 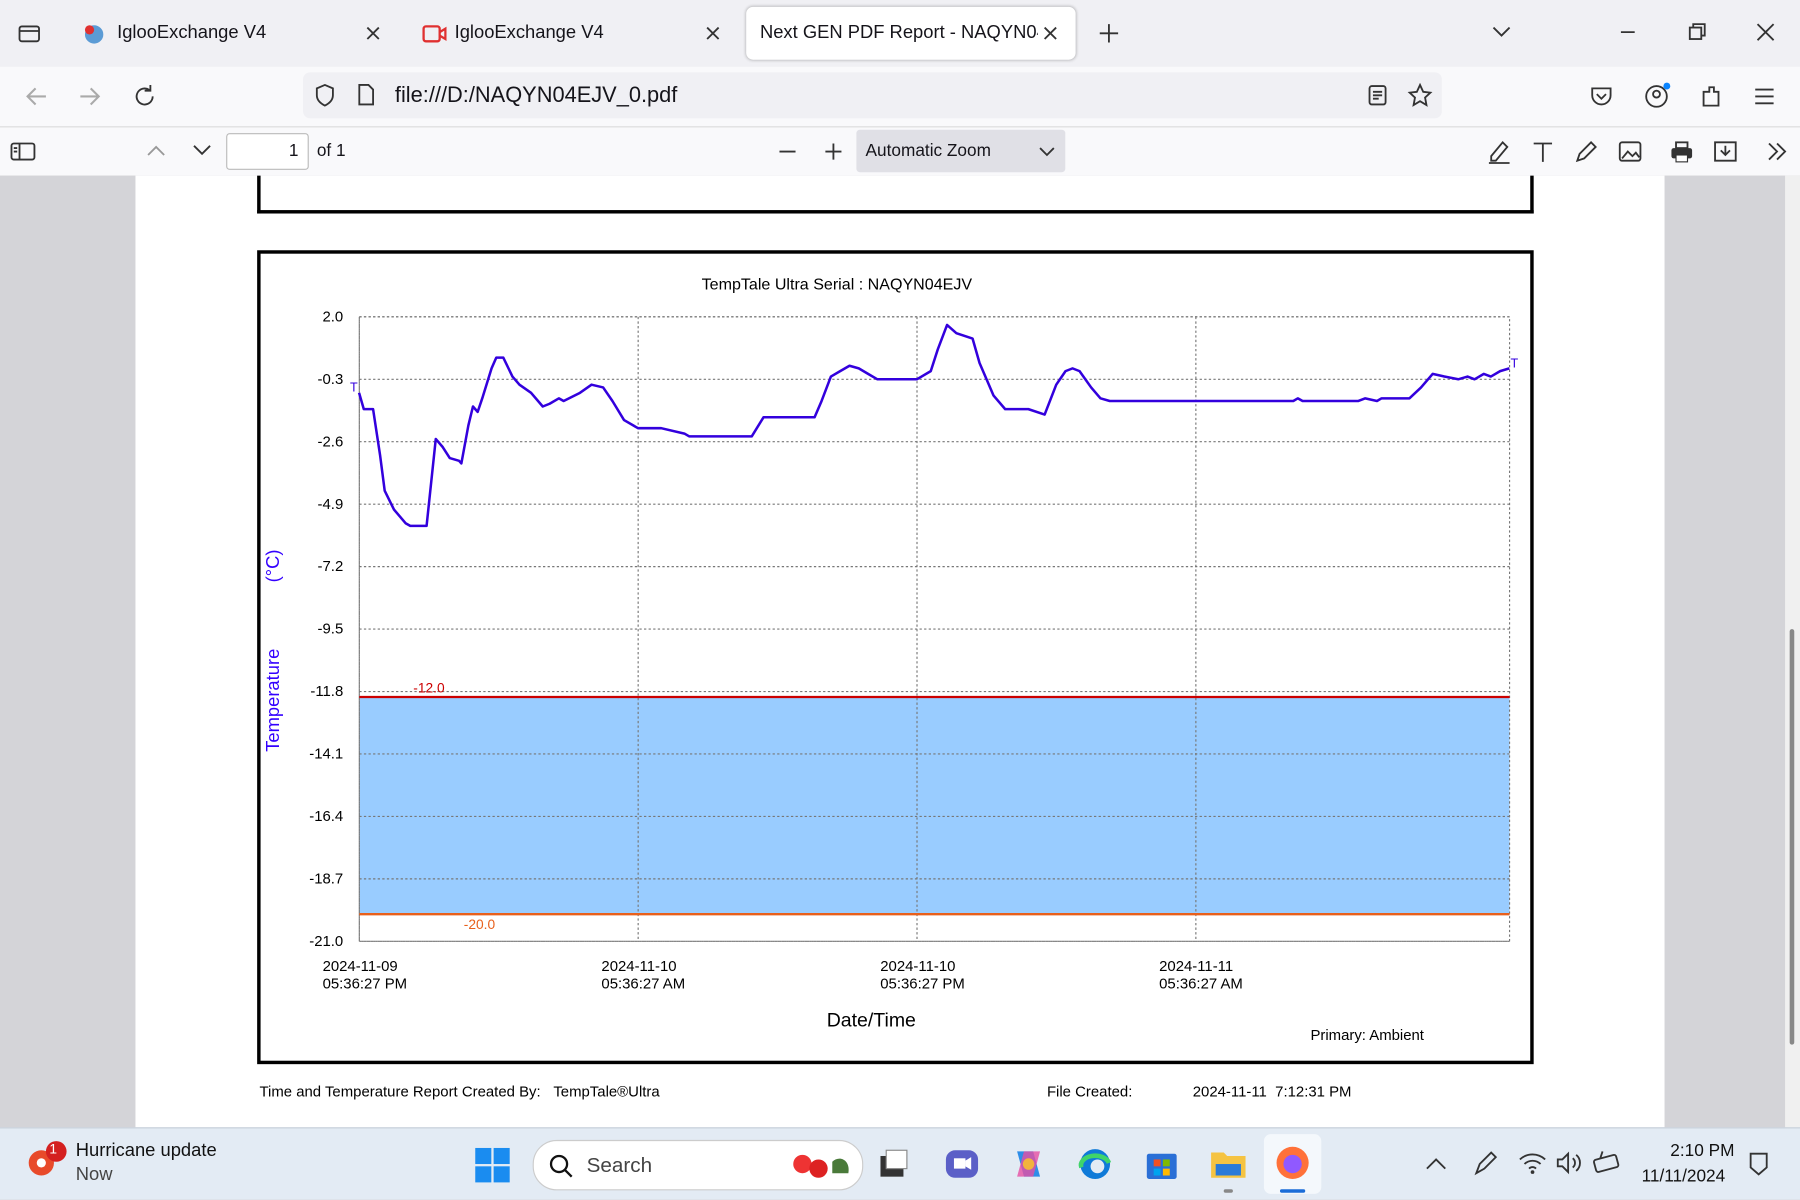 What do you see at coordinates (331, 629) in the screenshot?
I see `y-tick-label: -9.5` at bounding box center [331, 629].